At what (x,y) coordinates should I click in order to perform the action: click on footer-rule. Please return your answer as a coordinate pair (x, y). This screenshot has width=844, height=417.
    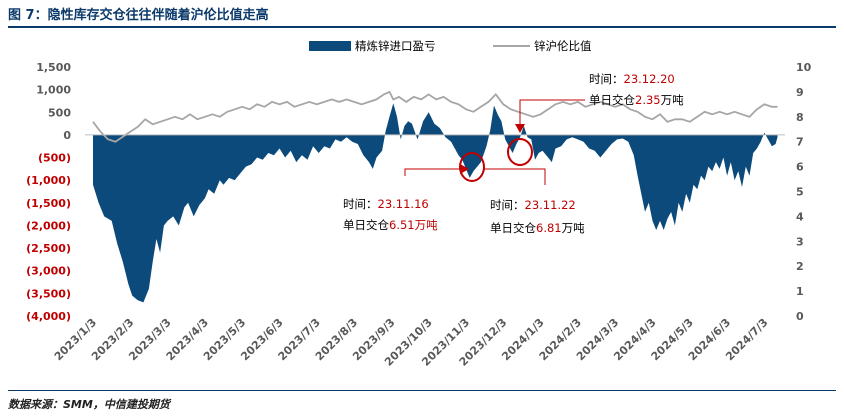
    Looking at the image, I should click on (422, 390).